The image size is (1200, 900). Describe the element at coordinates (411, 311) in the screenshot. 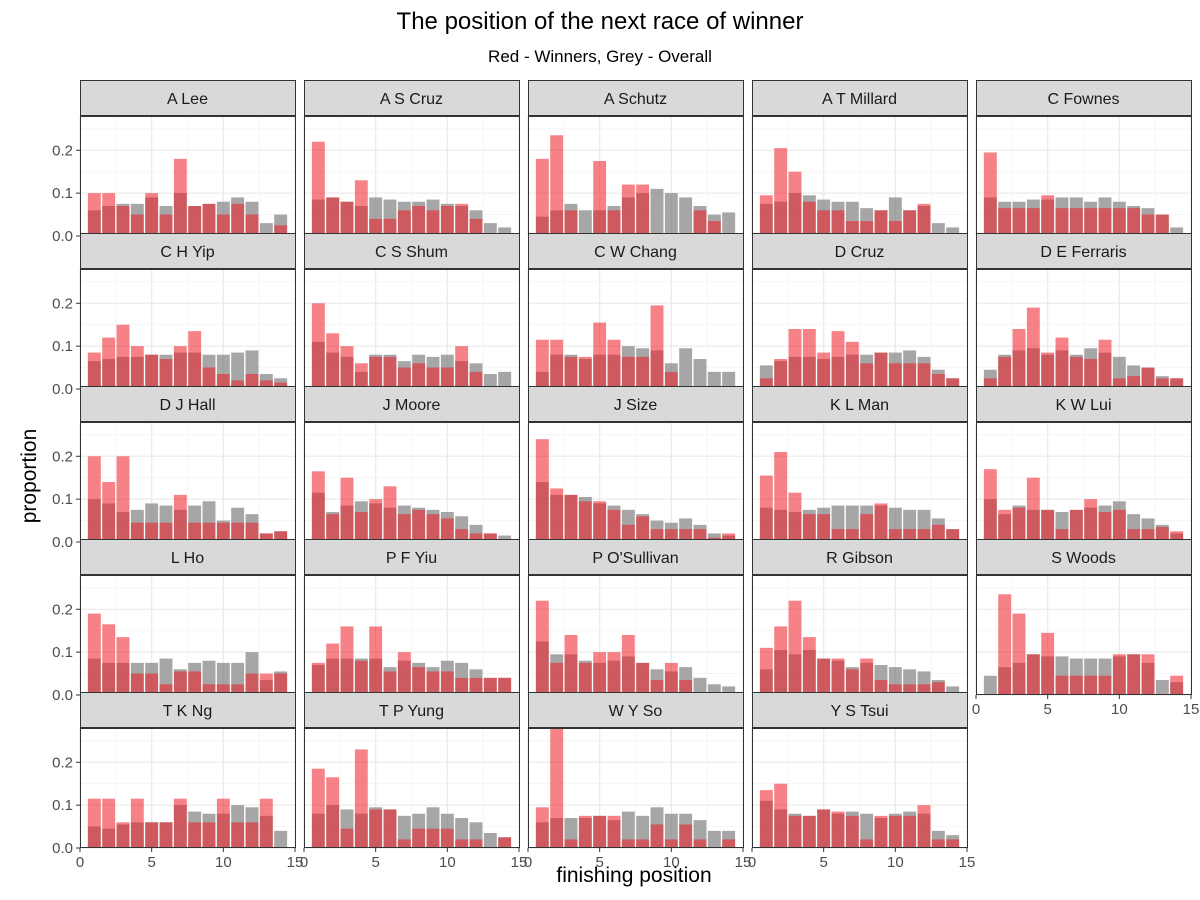

I see `facet-panel-c-s-shum: C S Shum` at that location.